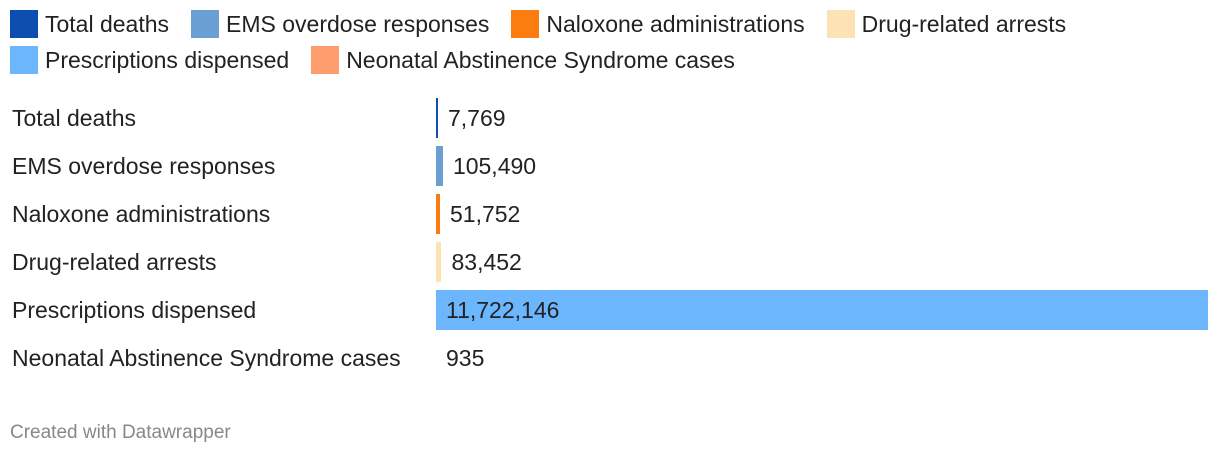 This screenshot has height=460, width=1220. Describe the element at coordinates (610, 218) in the screenshot. I see `bar-row: Naloxone administrations 51,752` at that location.